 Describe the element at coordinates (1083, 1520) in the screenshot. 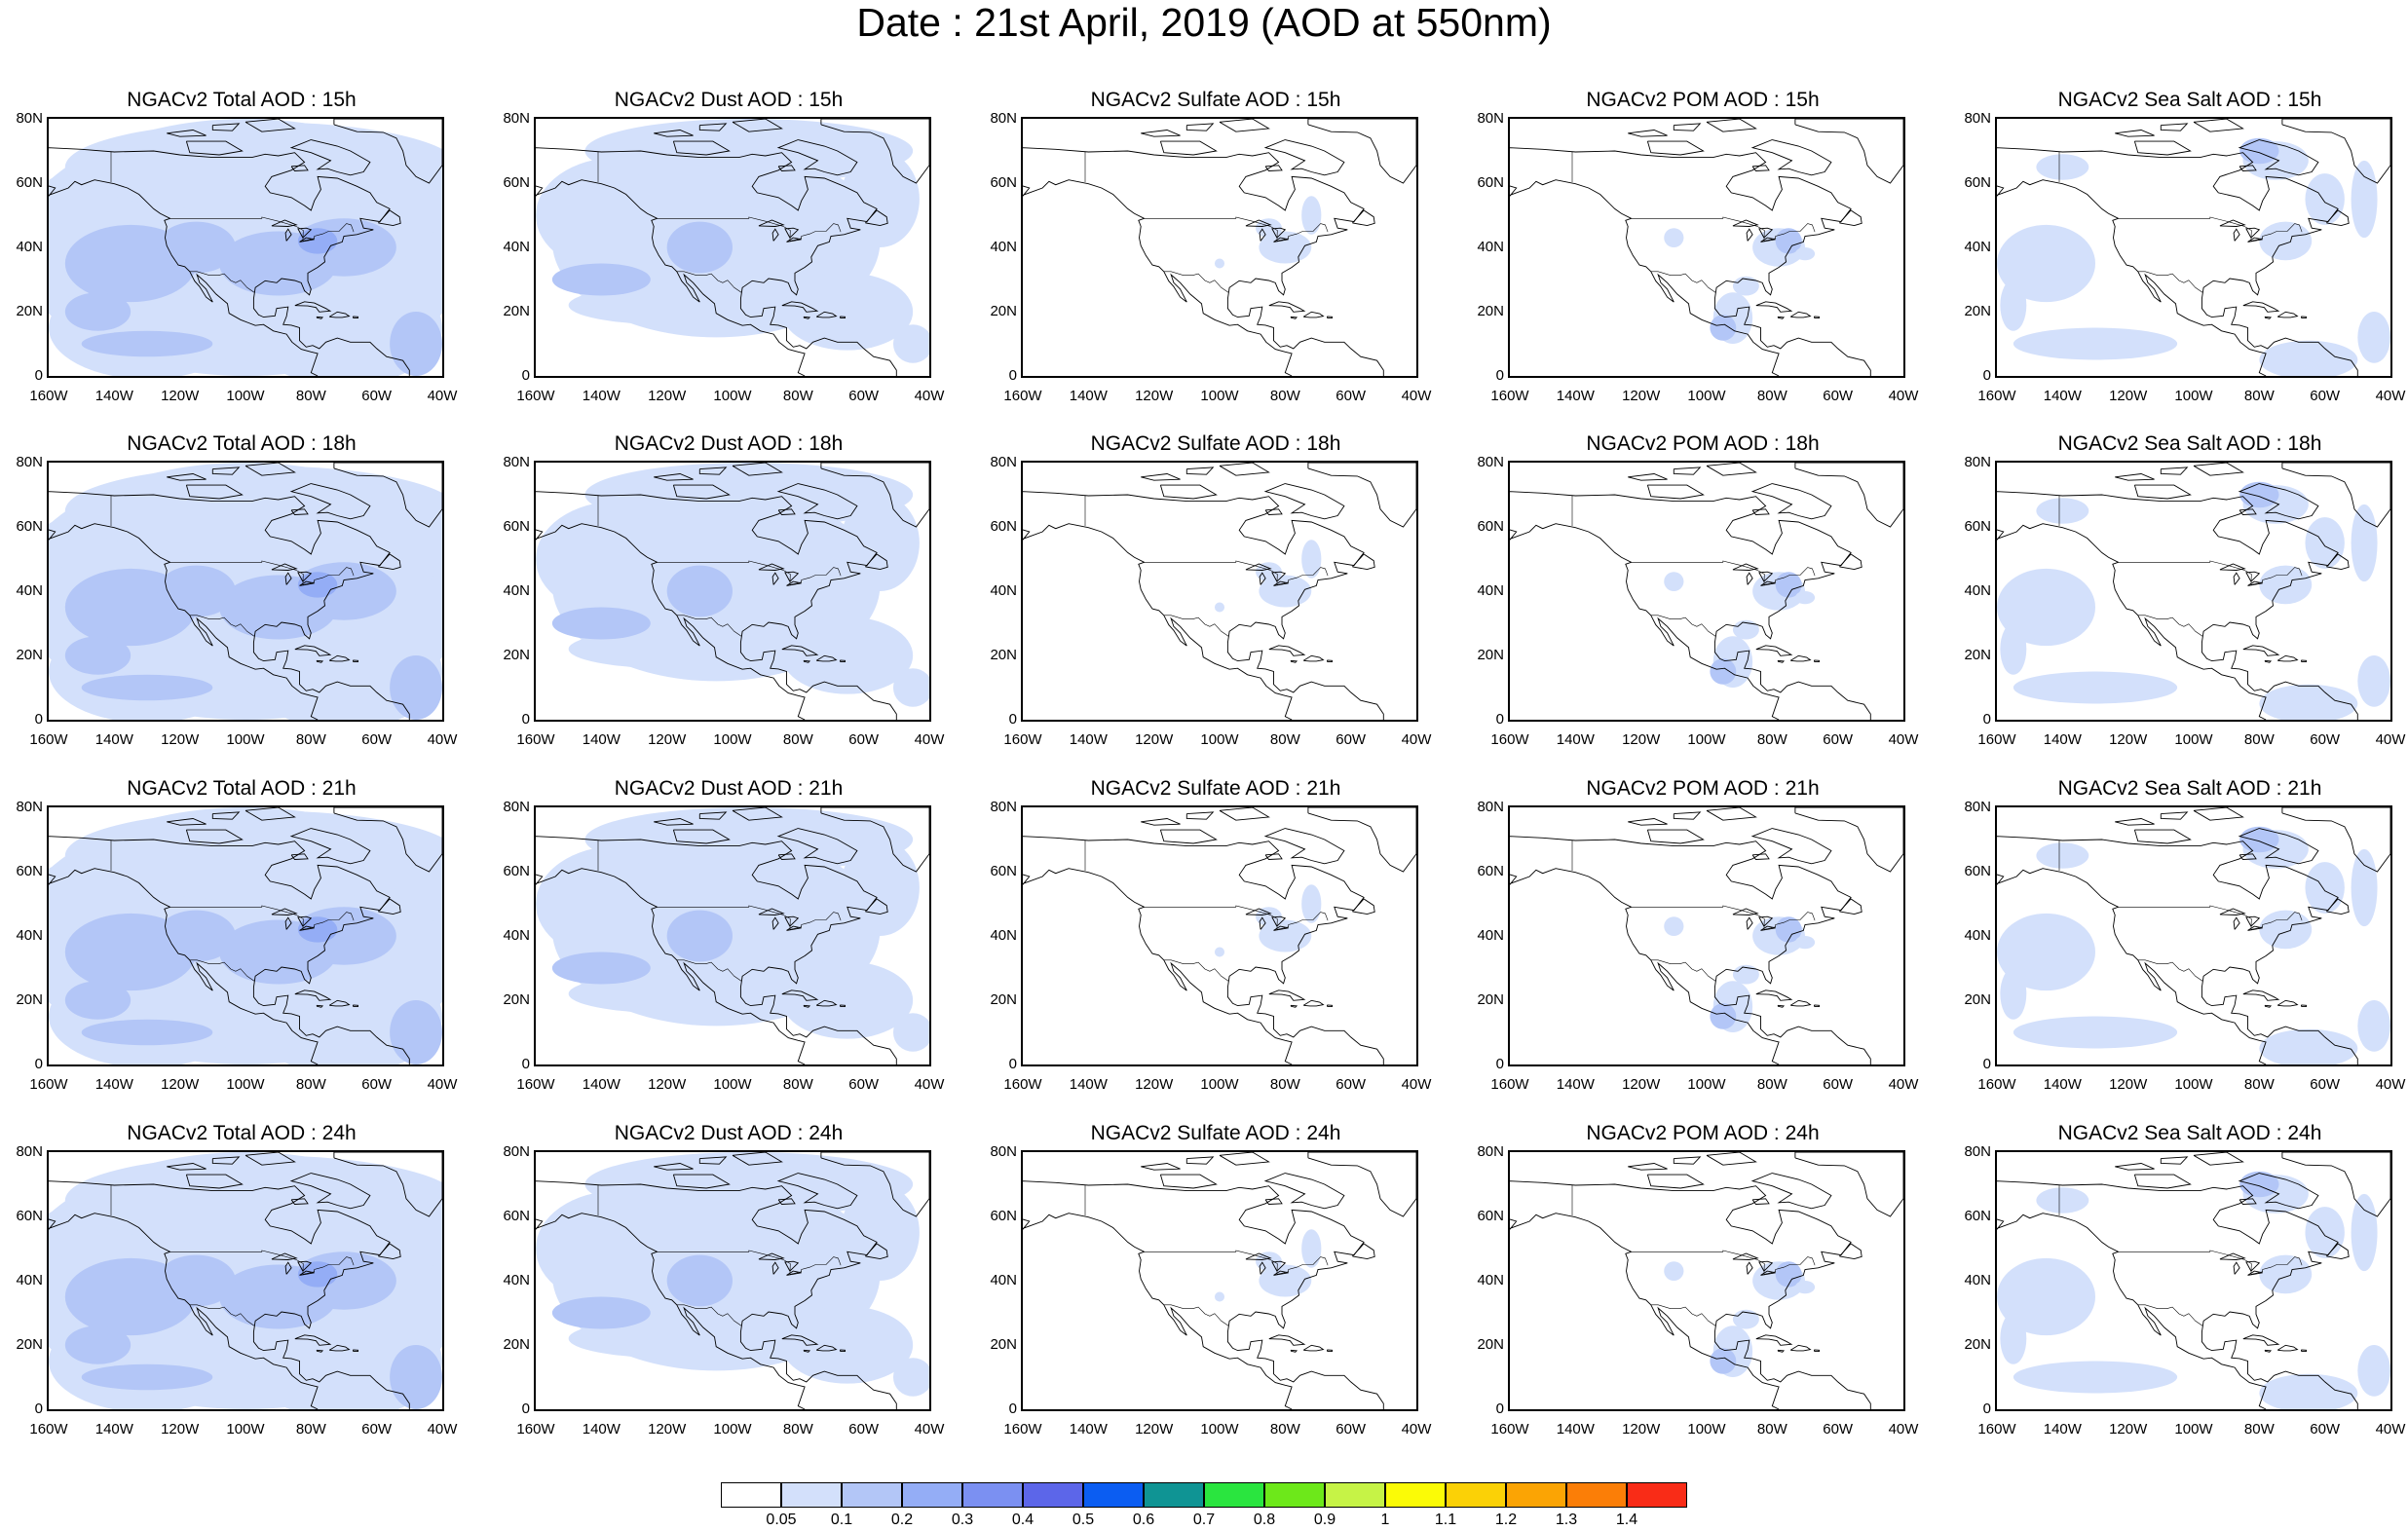

I see `colorbar-label: 0.5` at that location.